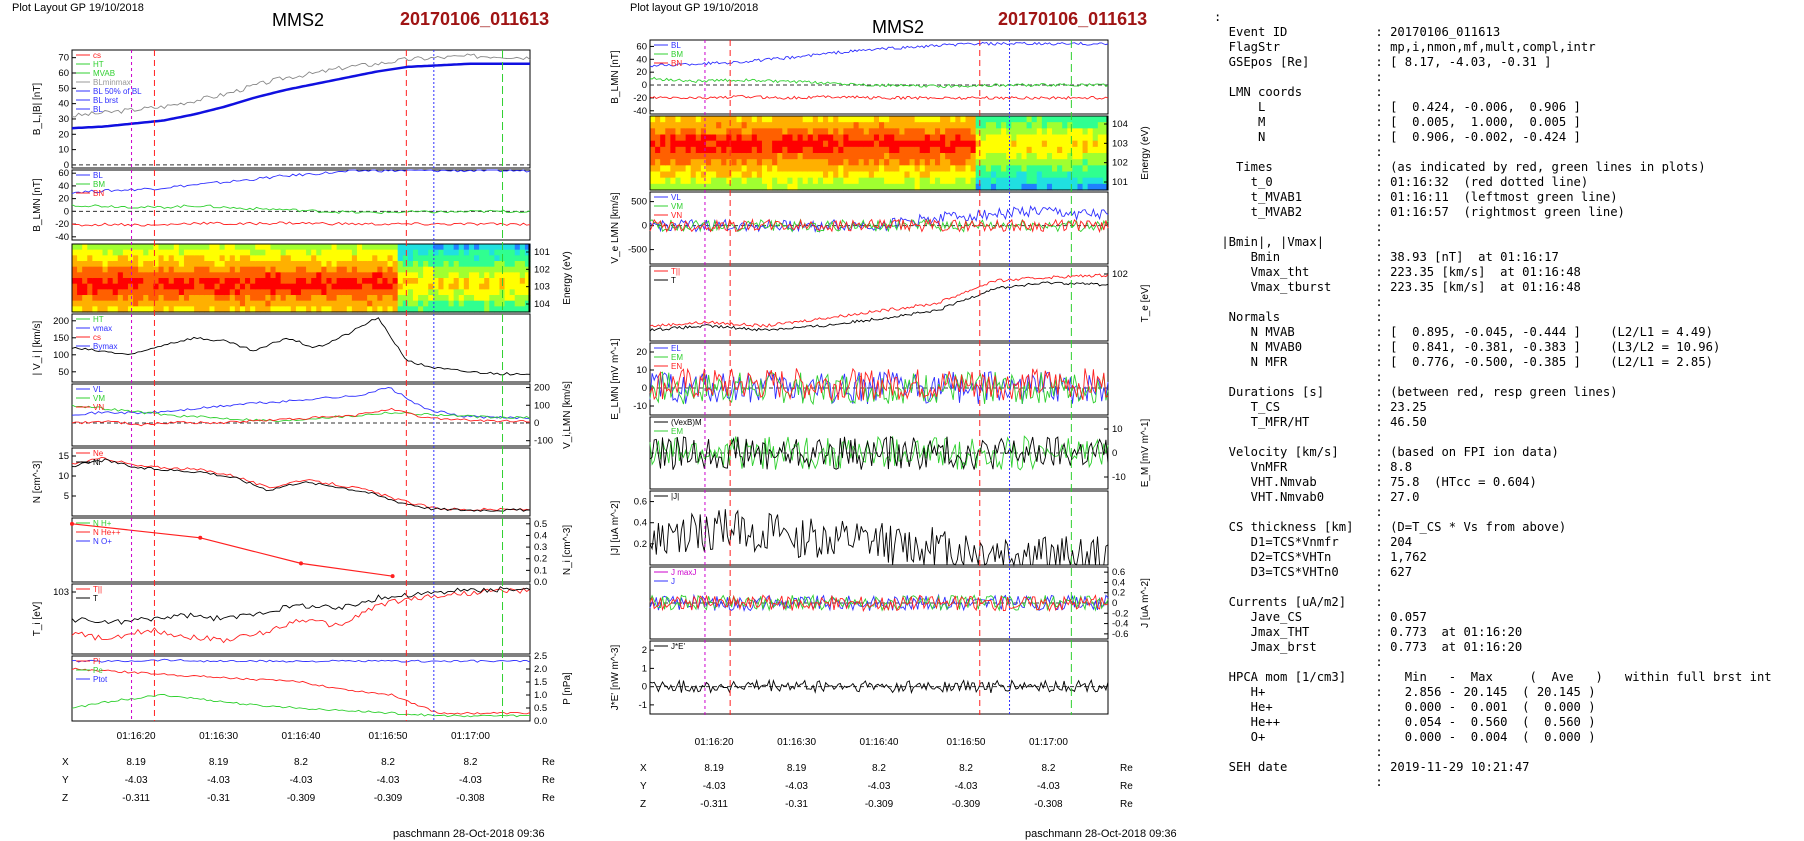 This screenshot has height=841, width=1804. Describe the element at coordinates (676, 197) in the screenshot. I see `legend-label: VL` at that location.